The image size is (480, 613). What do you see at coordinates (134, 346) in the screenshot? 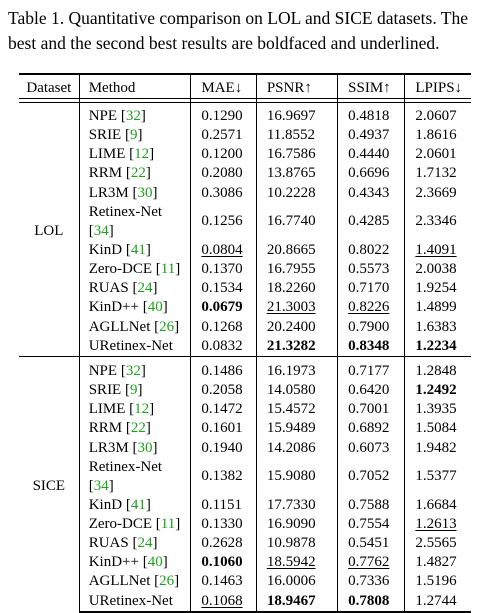
I see `method-cell: URetinex-Net` at bounding box center [134, 346].